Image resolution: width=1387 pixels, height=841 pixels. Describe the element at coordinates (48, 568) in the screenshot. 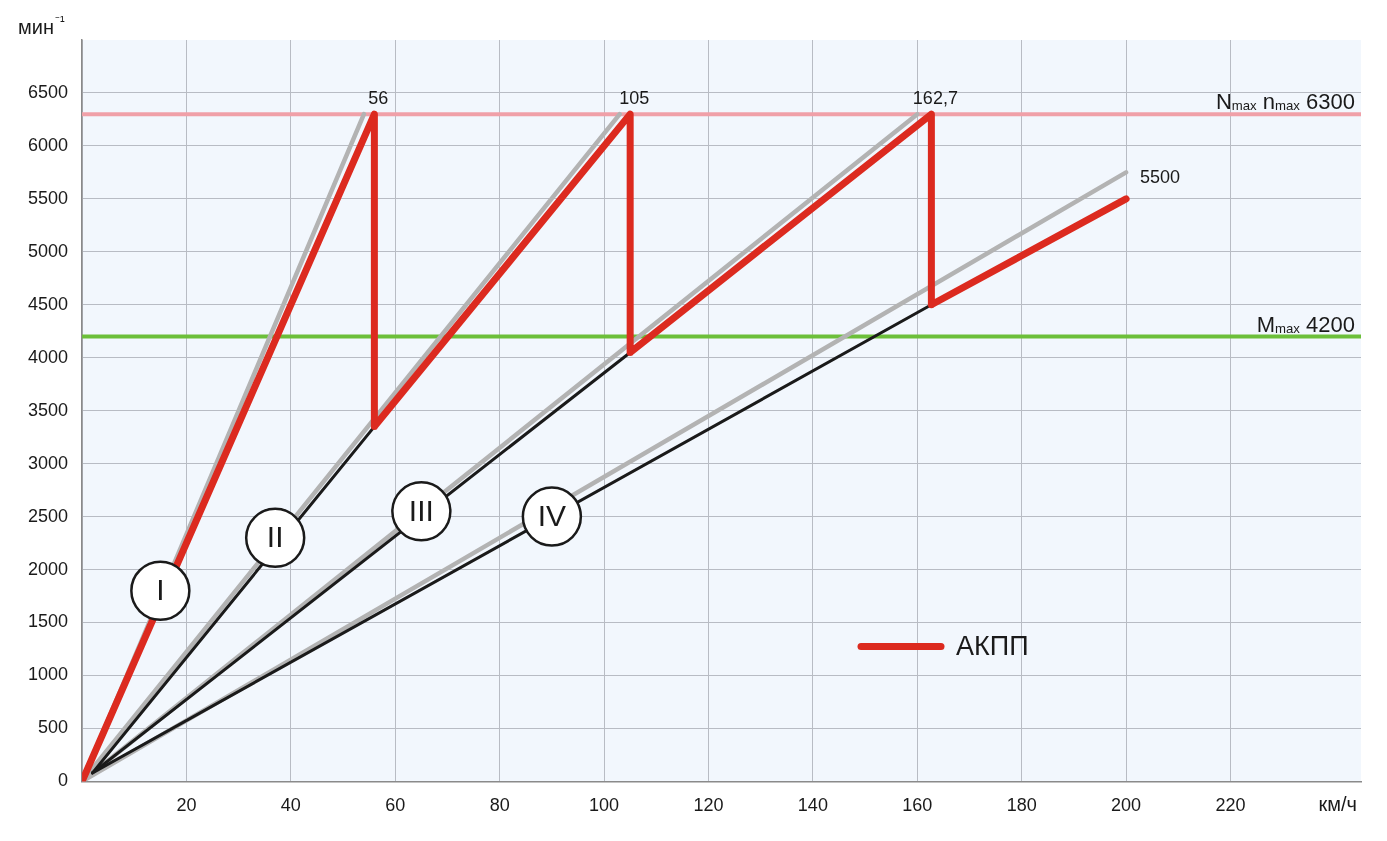

I see `y-tick-label: 2000` at that location.